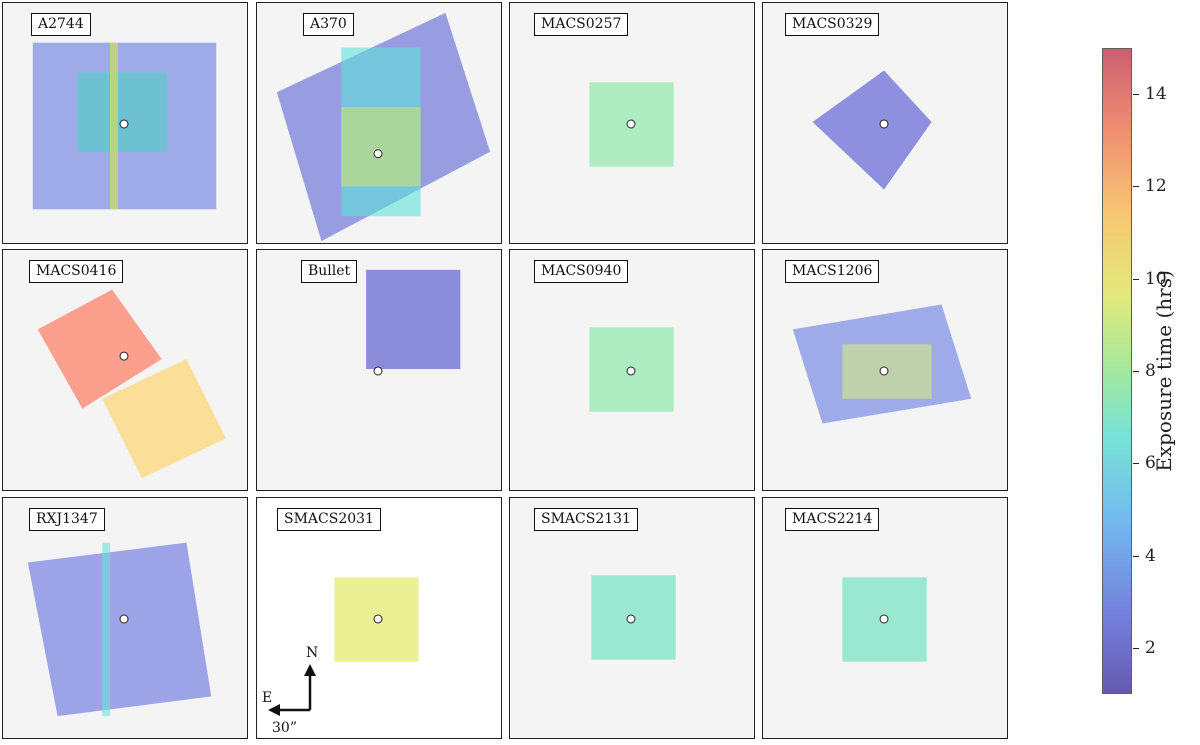 The height and width of the screenshot is (745, 1200). I want to click on panel-a2744: A2744, so click(125, 123).